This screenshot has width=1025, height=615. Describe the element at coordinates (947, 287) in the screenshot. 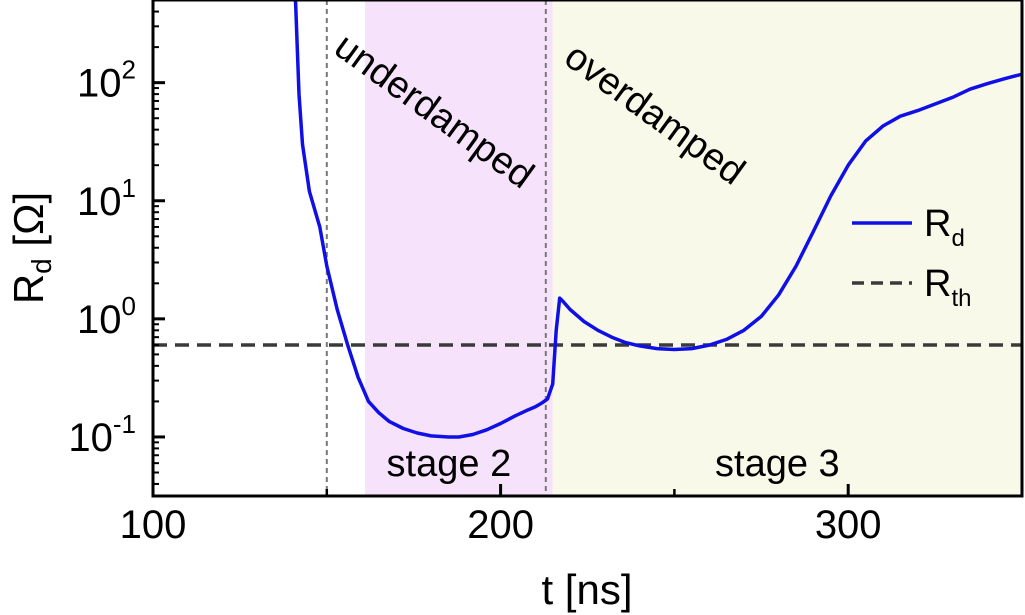

I see `legend-label-rth: Rth` at that location.